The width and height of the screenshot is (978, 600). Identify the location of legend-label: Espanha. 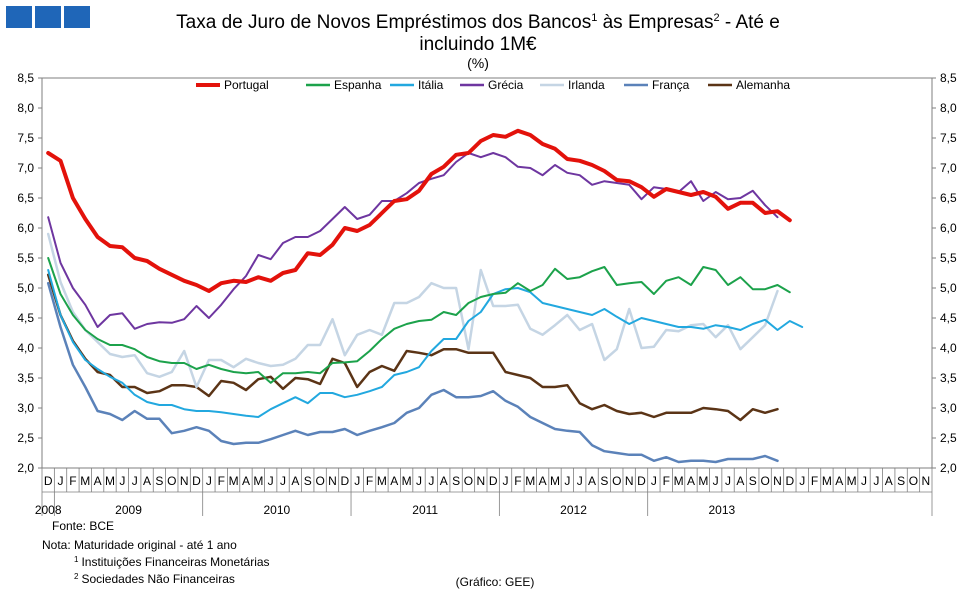
(358, 85).